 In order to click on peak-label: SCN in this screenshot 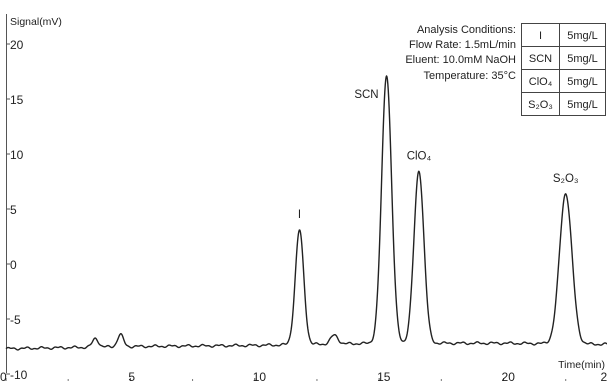, I will do `click(366, 95)`.